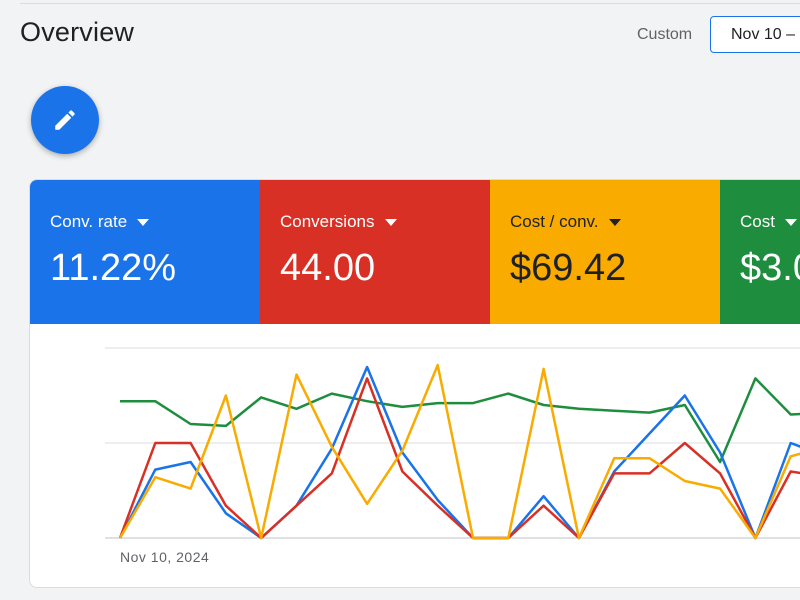 This screenshot has height=600, width=800. What do you see at coordinates (568, 268) in the screenshot?
I see `metric-value: $69.42` at bounding box center [568, 268].